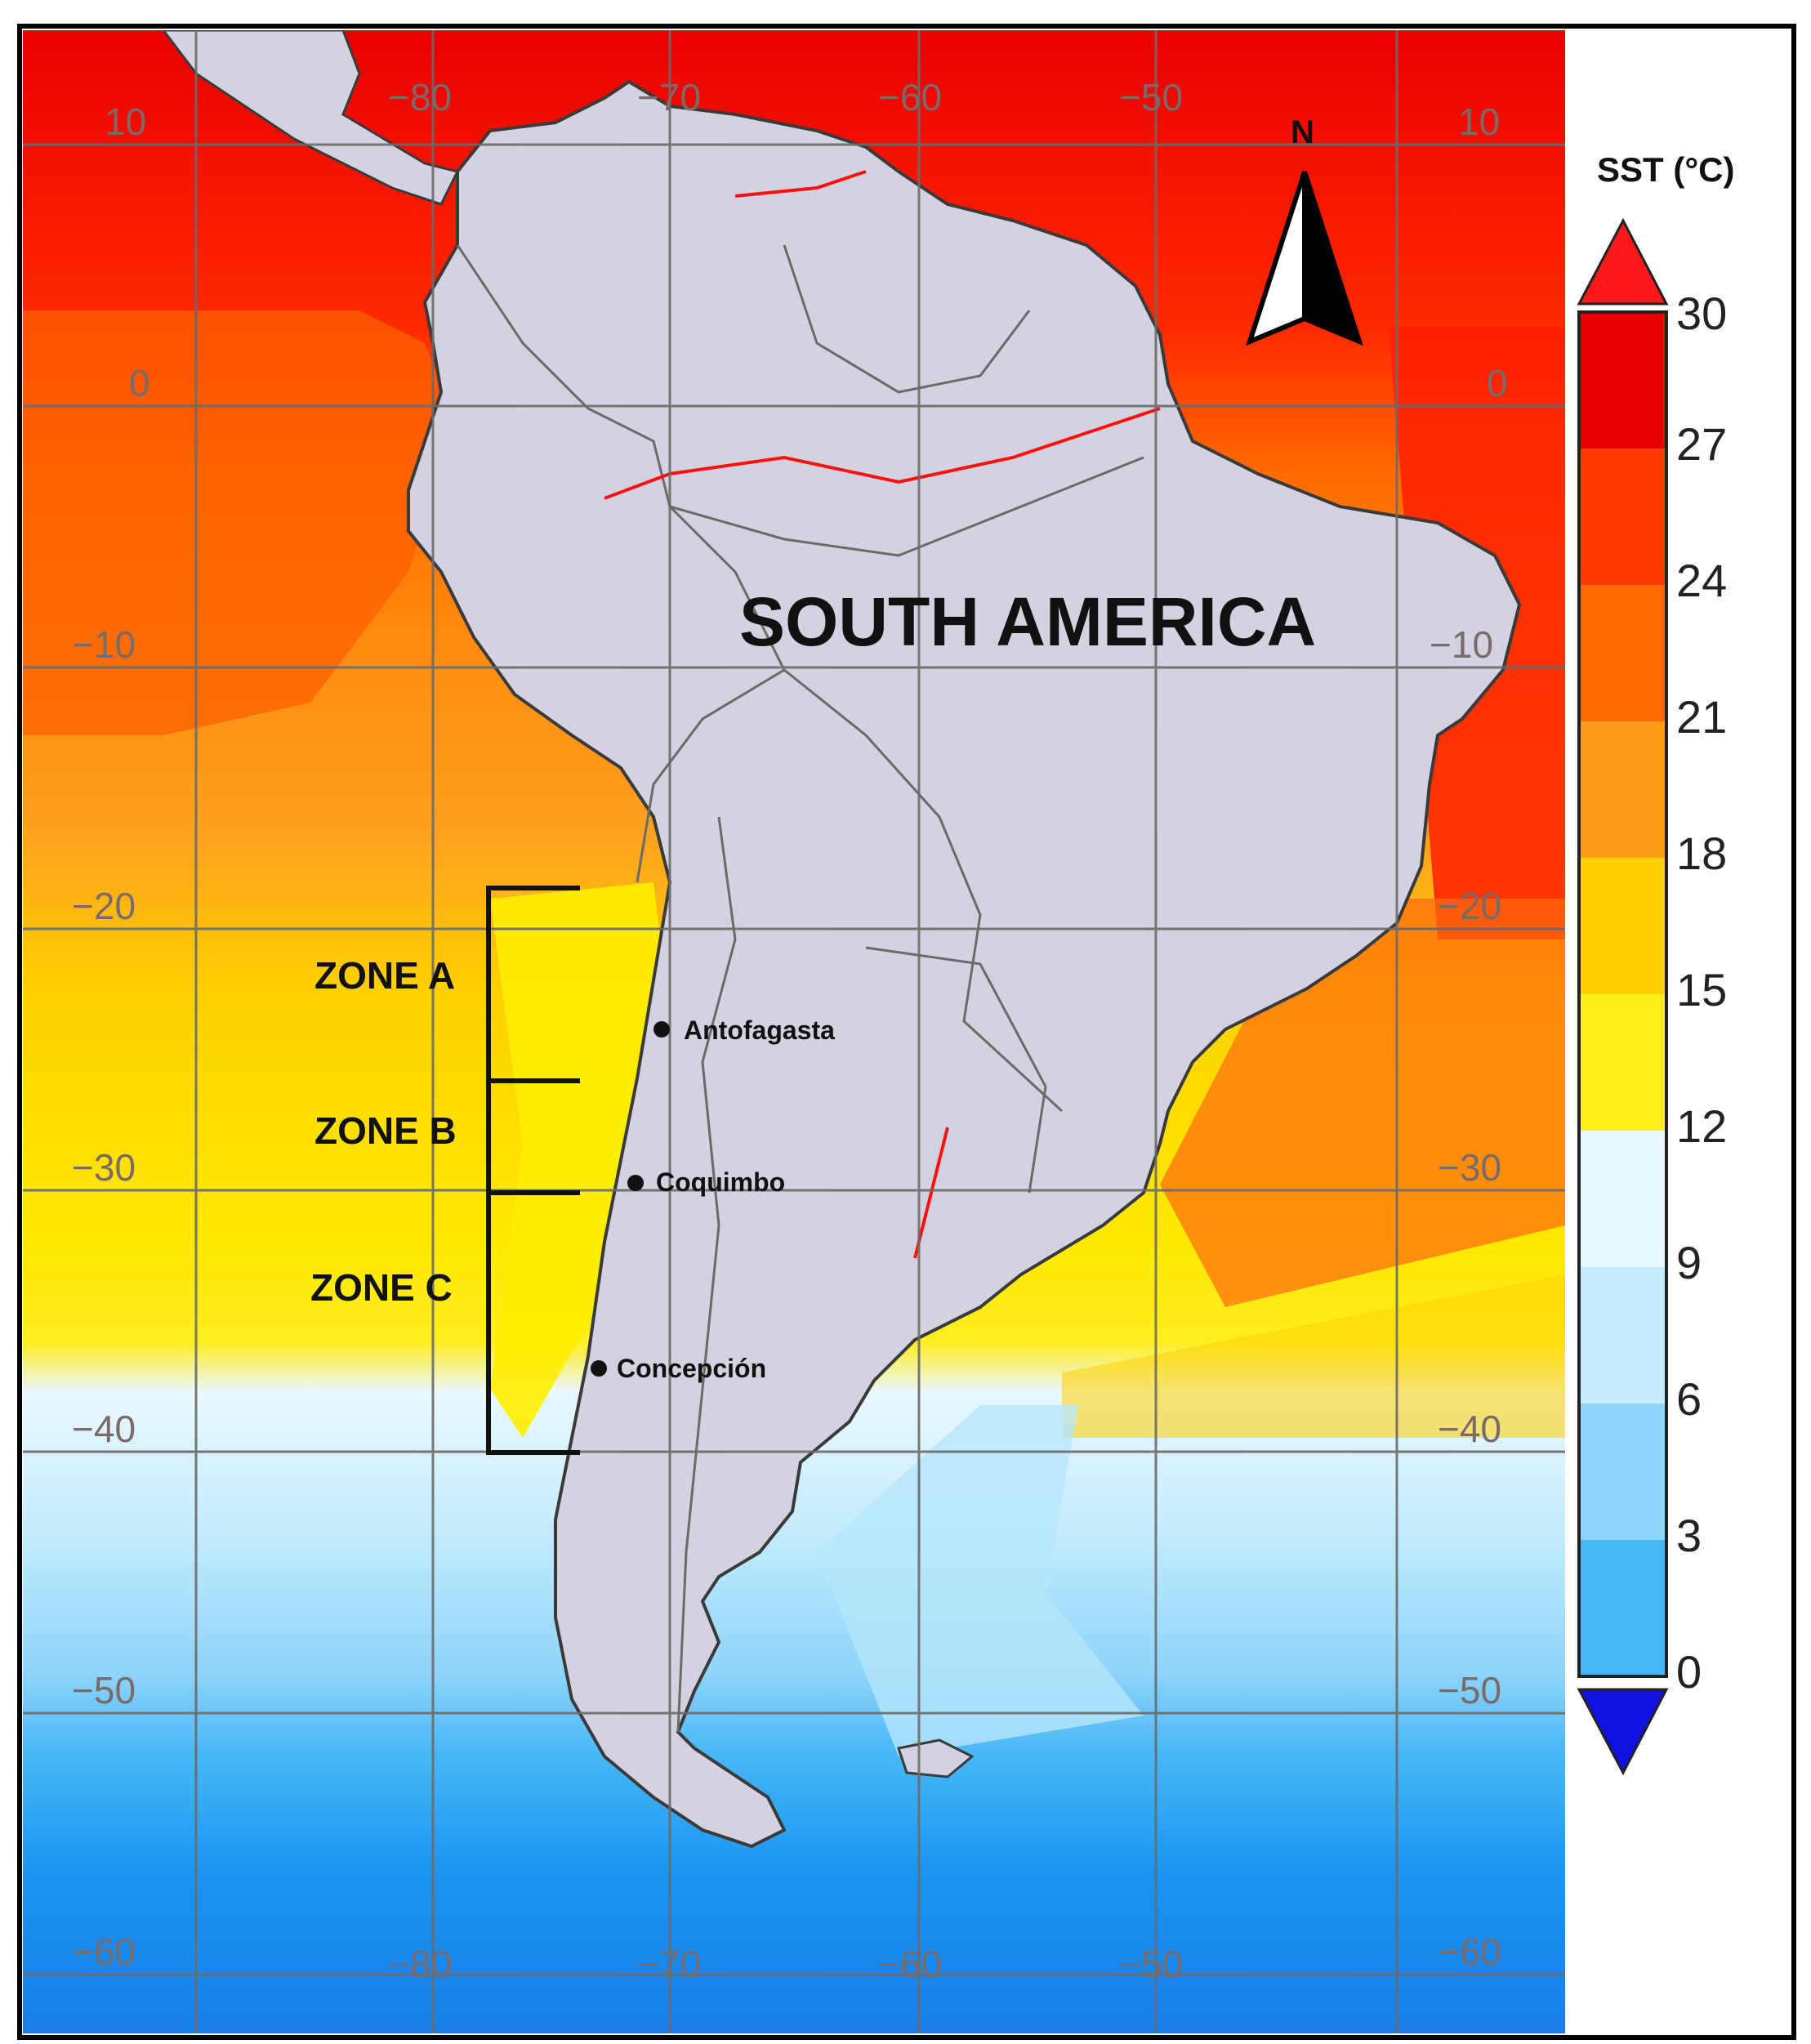 This screenshot has height=2044, width=1811. Describe the element at coordinates (599, 1368) in the screenshot. I see `city-dot-concepcion` at that location.